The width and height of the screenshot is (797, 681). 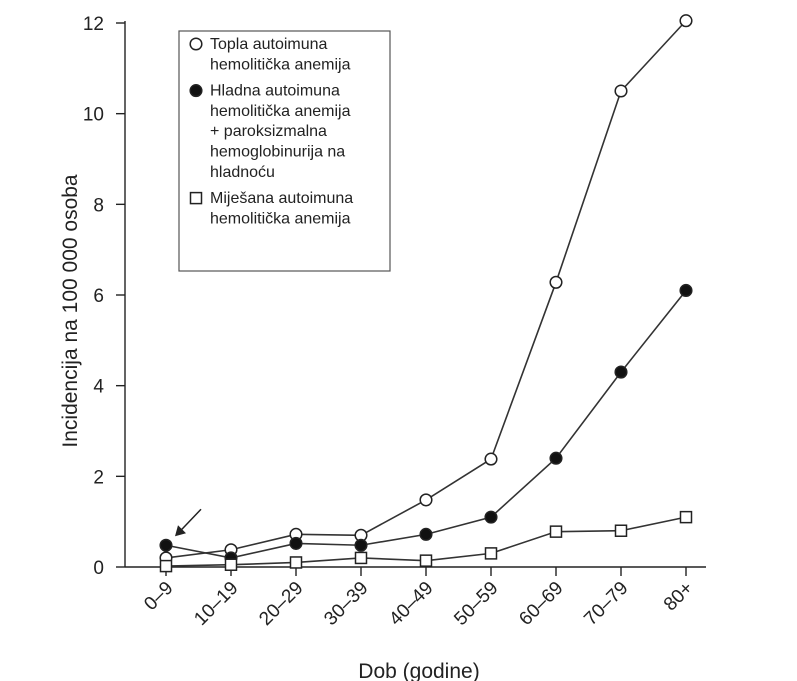 What do you see at coordinates (606, 604) in the screenshot?
I see `x-tick-label: 70–79` at bounding box center [606, 604].